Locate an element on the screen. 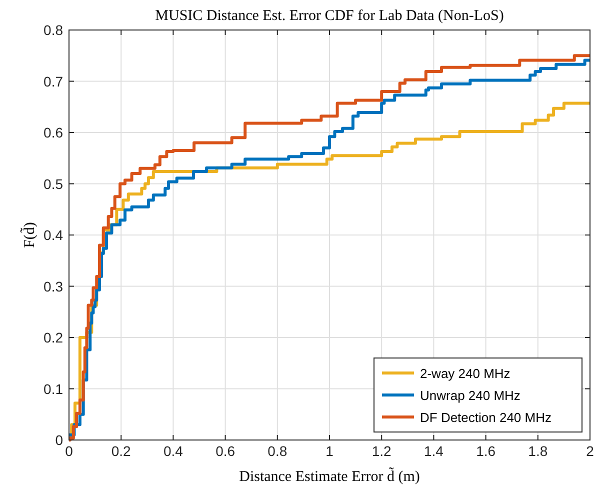 This screenshot has width=603, height=491. x-tick-label: 1.2 is located at coordinates (382, 451).